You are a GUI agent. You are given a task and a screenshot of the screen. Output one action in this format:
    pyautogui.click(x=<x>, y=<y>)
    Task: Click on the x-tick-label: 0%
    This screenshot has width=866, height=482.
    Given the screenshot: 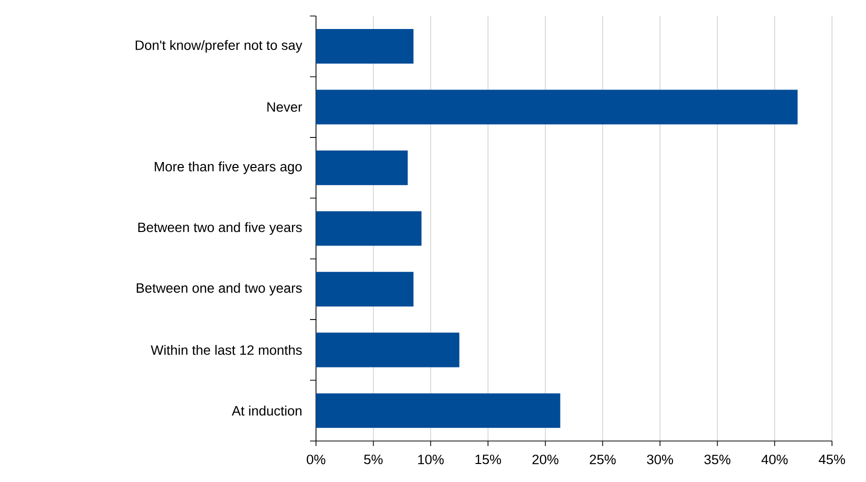 What is the action you would take?
    pyautogui.click(x=316, y=459)
    